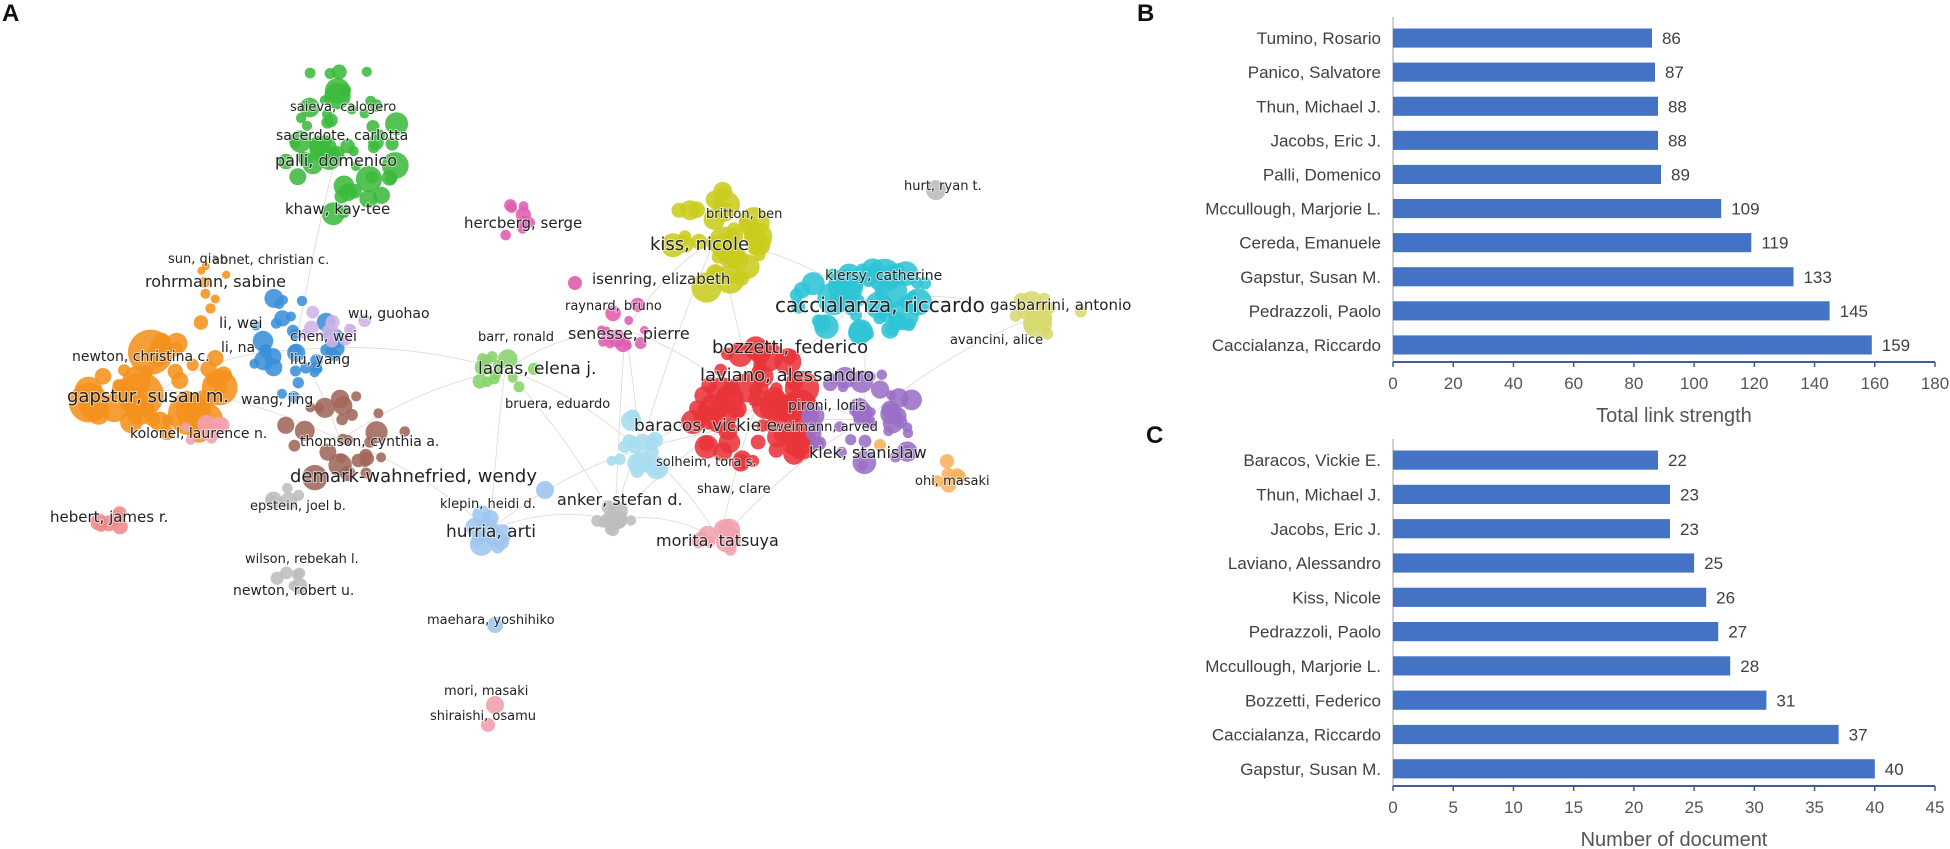 The height and width of the screenshot is (849, 1950). What do you see at coordinates (996, 340) in the screenshot?
I see `author-label: avancini, alice` at bounding box center [996, 340].